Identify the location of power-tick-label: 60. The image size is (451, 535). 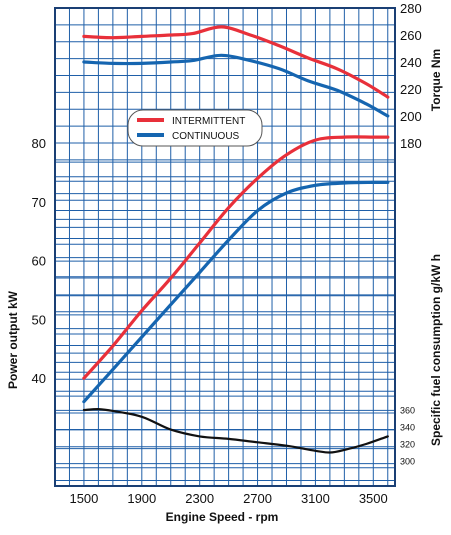
(39, 261).